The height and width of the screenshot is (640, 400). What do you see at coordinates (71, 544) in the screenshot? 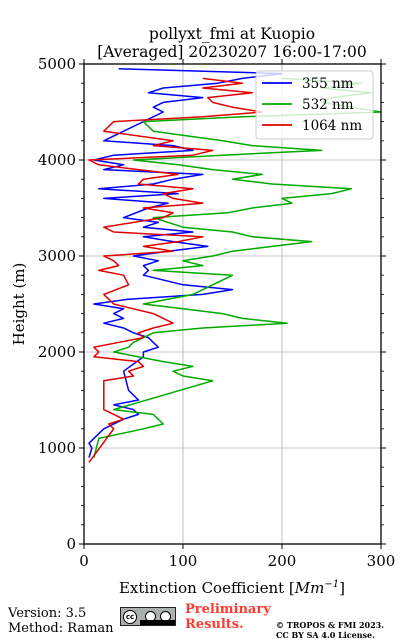
I see `y-tick-label: 0` at bounding box center [71, 544].